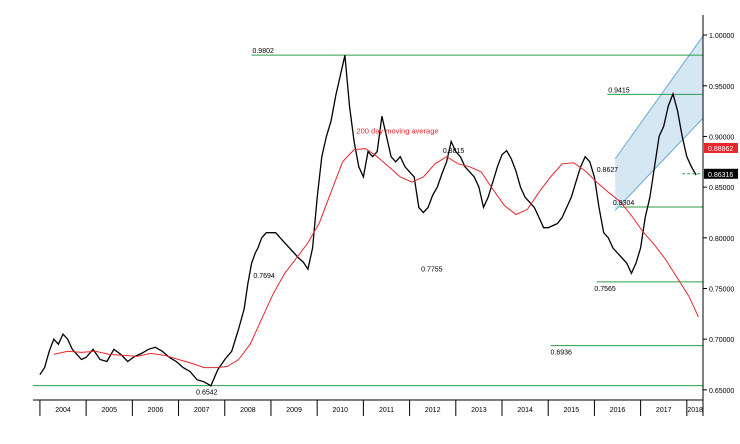 The width and height of the screenshot is (740, 444). Describe the element at coordinates (248, 410) in the screenshot. I see `x-tick-label: 2008` at that location.